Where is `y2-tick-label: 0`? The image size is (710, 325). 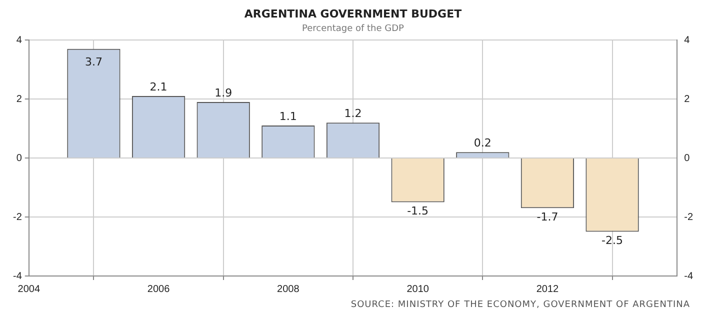 y2-tick-label: 0 is located at coordinates (687, 158).